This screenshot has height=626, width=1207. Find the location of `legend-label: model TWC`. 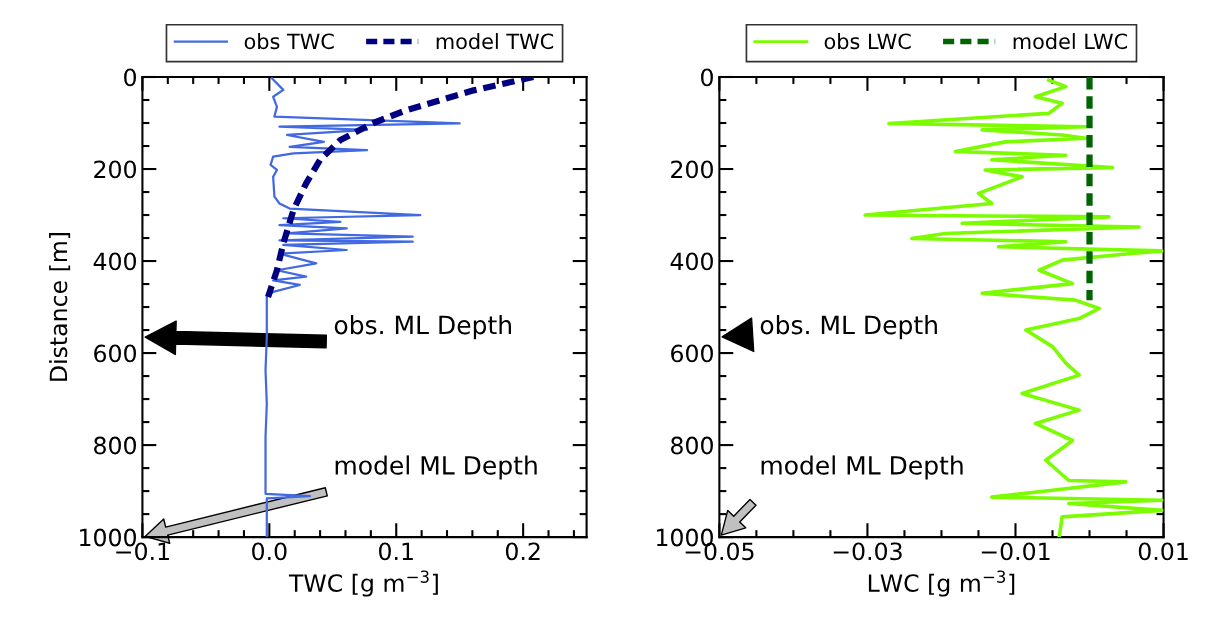

legend-label: model TWC is located at coordinates (495, 41).